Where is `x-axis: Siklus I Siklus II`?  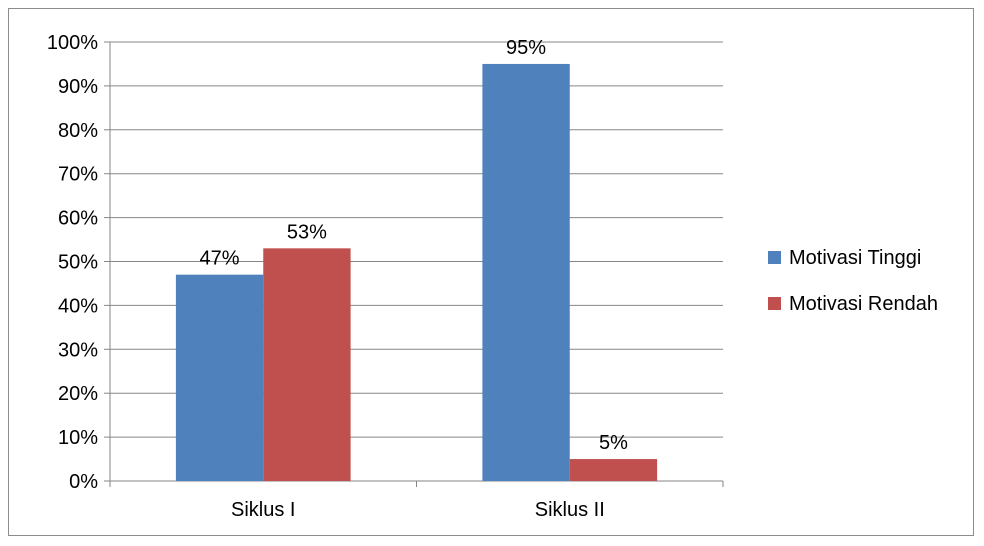
x-axis: Siklus I Siklus II is located at coordinates (416, 500).